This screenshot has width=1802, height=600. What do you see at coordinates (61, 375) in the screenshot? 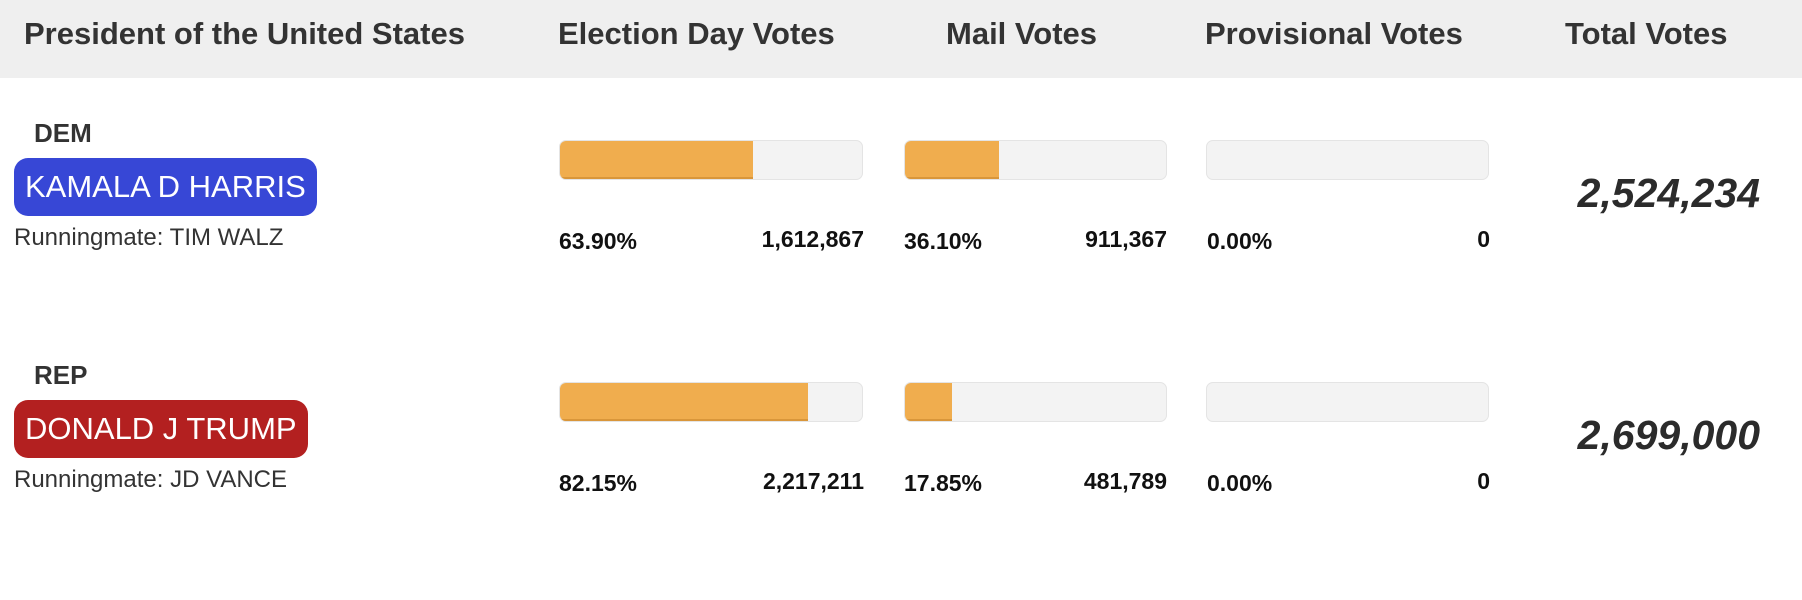
I see `party-label: REP` at bounding box center [61, 375].